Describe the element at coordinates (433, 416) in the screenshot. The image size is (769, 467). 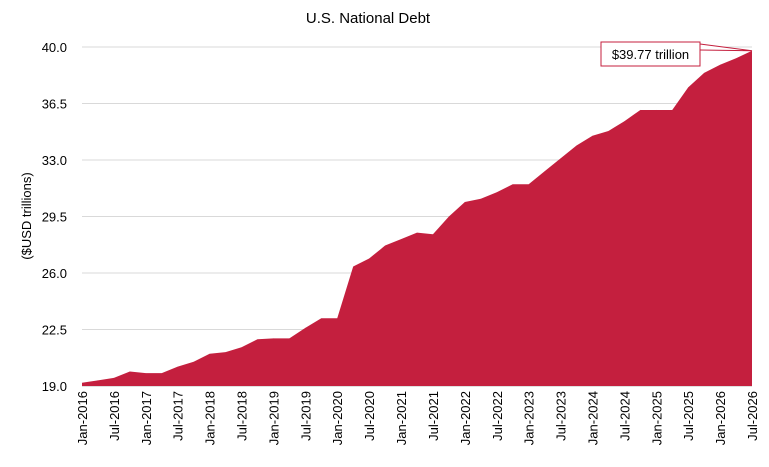
I see `x-tick-label: Jul-2021` at that location.